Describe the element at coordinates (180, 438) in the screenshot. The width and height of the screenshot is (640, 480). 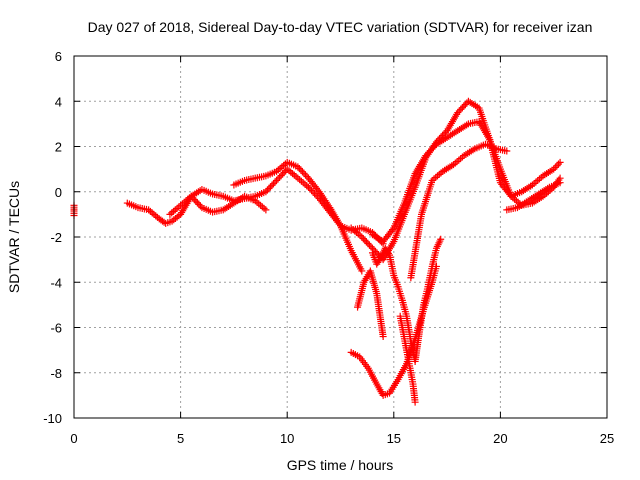
I see `x-tick-label: 5` at that location.